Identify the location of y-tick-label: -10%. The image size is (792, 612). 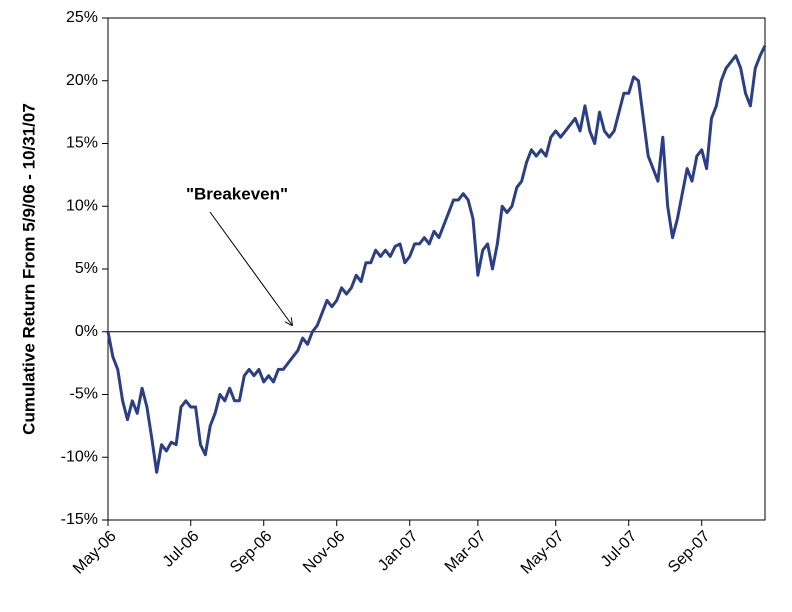
(79, 456).